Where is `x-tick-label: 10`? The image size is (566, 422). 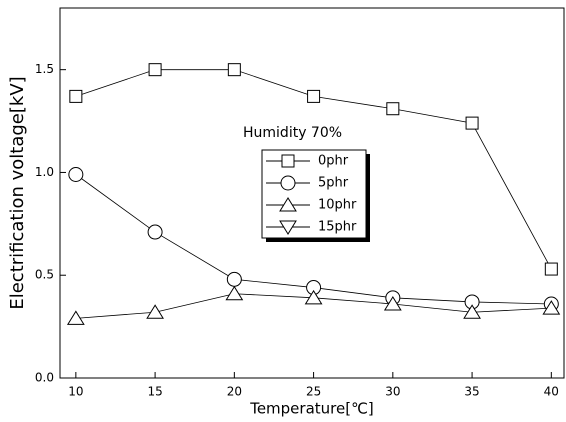 x-tick-label: 10 is located at coordinates (75, 392).